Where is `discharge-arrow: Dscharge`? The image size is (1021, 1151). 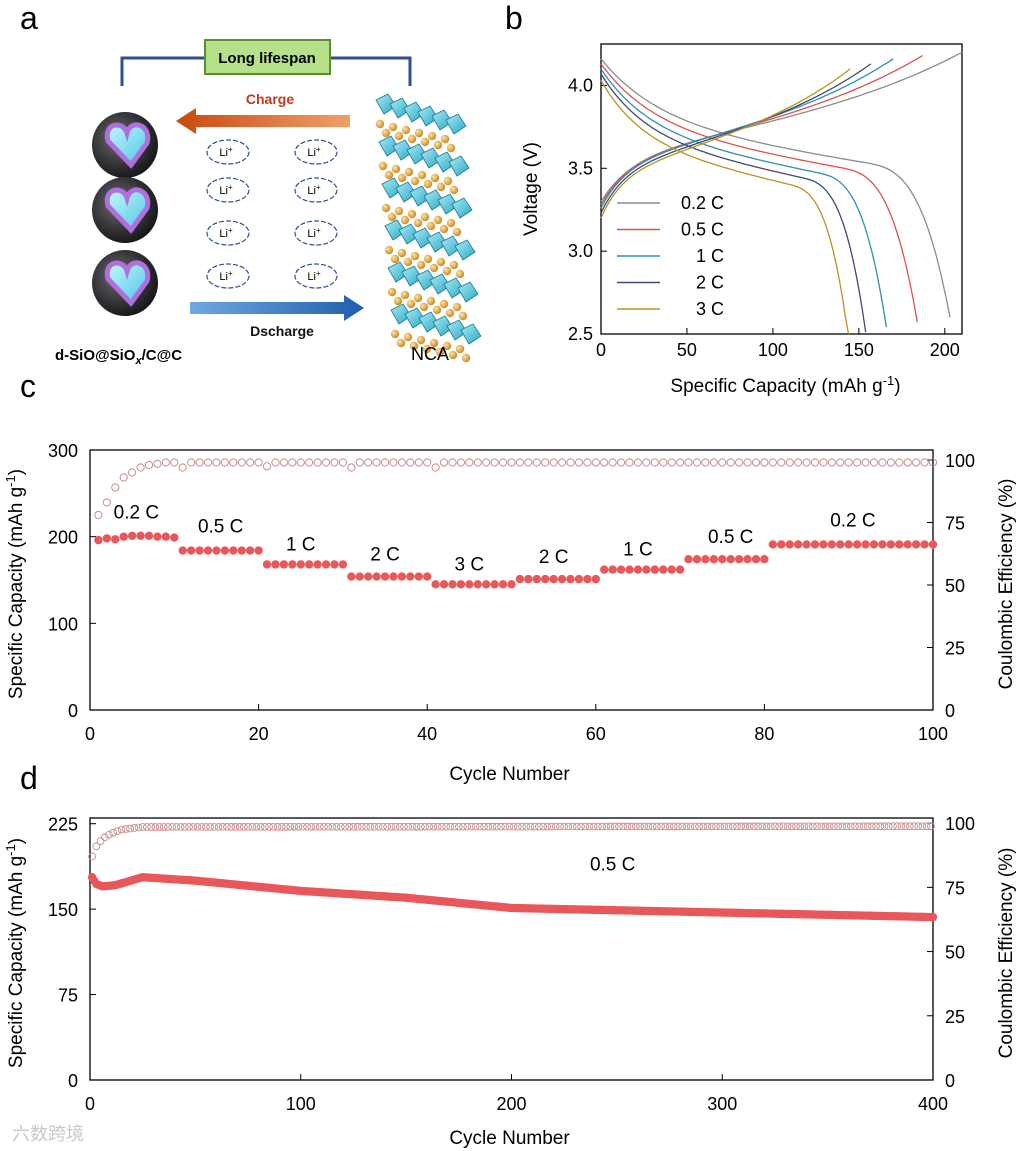 discharge-arrow: Dscharge is located at coordinates (277, 317).